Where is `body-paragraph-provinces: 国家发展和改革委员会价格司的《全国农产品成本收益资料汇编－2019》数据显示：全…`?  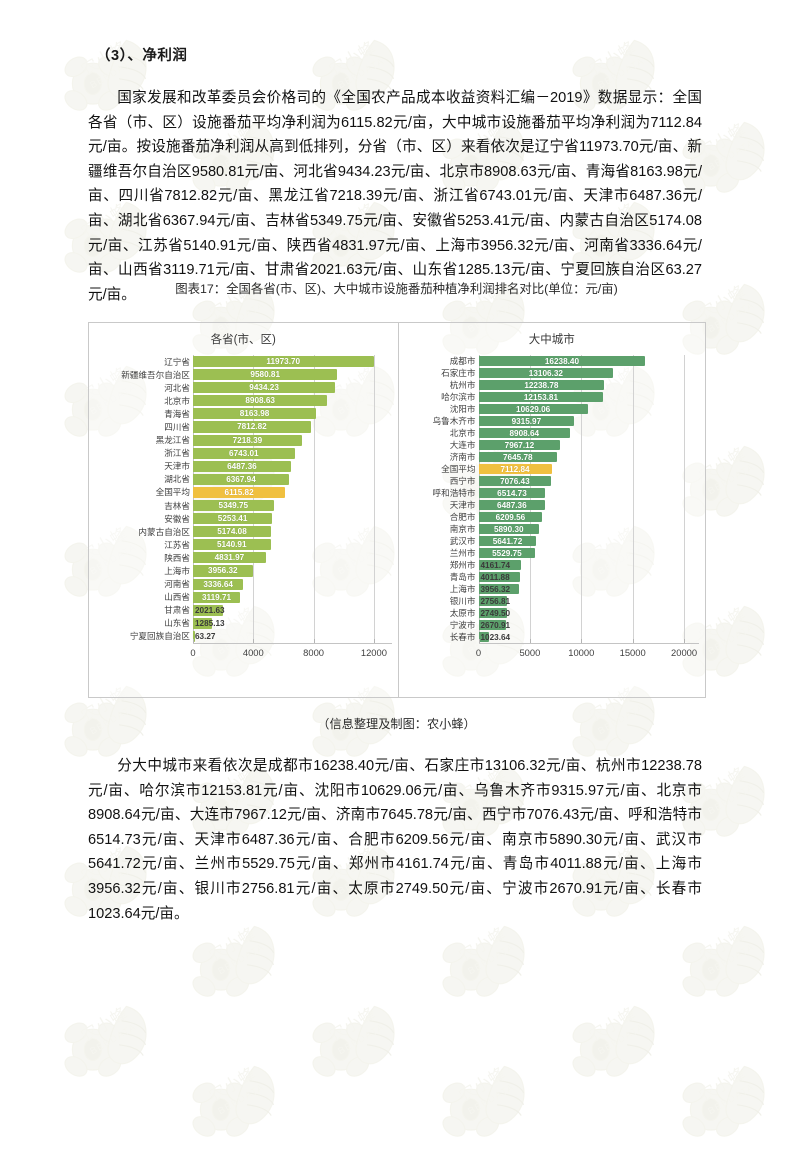
body-paragraph-provinces: 国家发展和改革委员会价格司的《全国农产品成本收益资料汇编－2019》数据显示：全… is located at coordinates (395, 196).